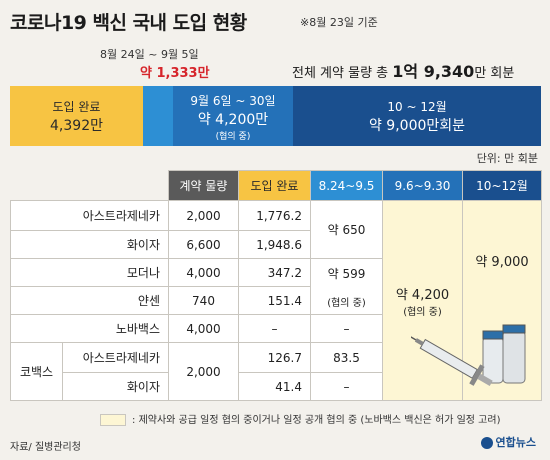  I want to click on sep-cell: 약 4,200 (협의 중), so click(422, 300).